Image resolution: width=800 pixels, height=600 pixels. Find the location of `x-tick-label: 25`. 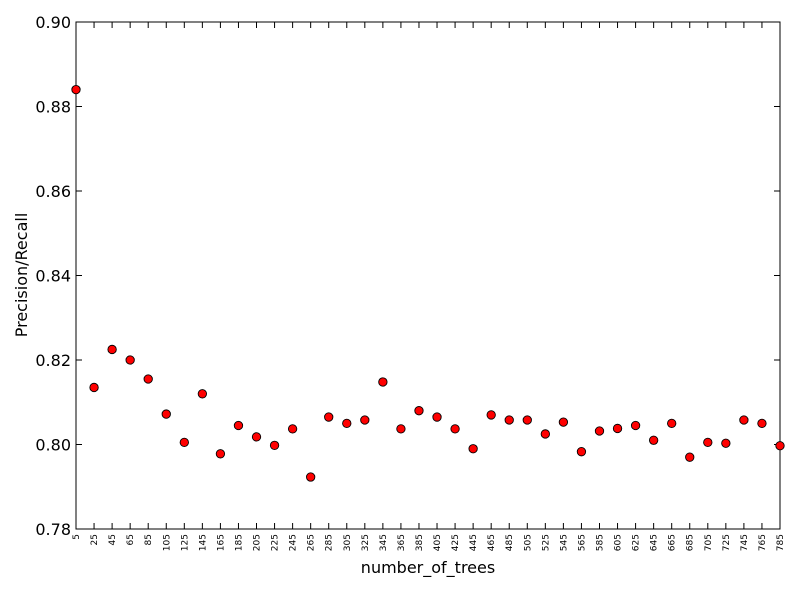

x-tick-label: 25 is located at coordinates (95, 539).